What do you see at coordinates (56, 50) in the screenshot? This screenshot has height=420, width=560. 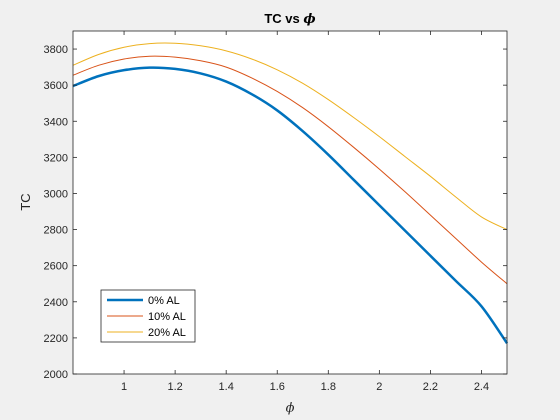 I see `y-tick-label: 3800` at bounding box center [56, 50].